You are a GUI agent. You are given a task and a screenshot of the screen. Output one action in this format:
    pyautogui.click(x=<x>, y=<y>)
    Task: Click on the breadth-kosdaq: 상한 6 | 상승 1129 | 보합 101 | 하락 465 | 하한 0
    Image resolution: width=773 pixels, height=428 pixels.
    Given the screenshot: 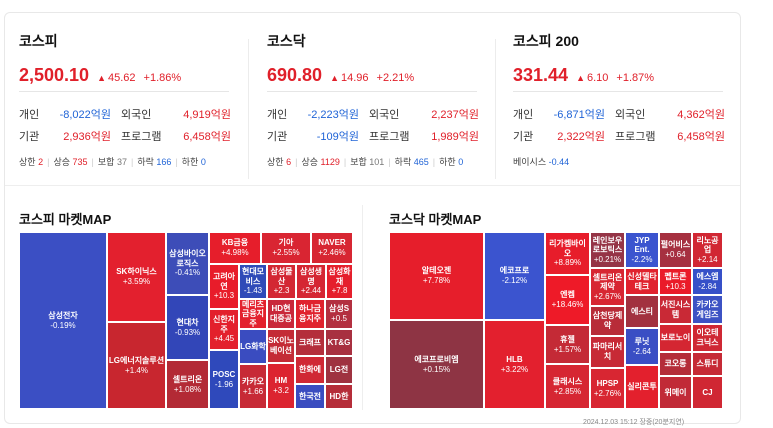 What is the action you would take?
    pyautogui.click(x=365, y=162)
    